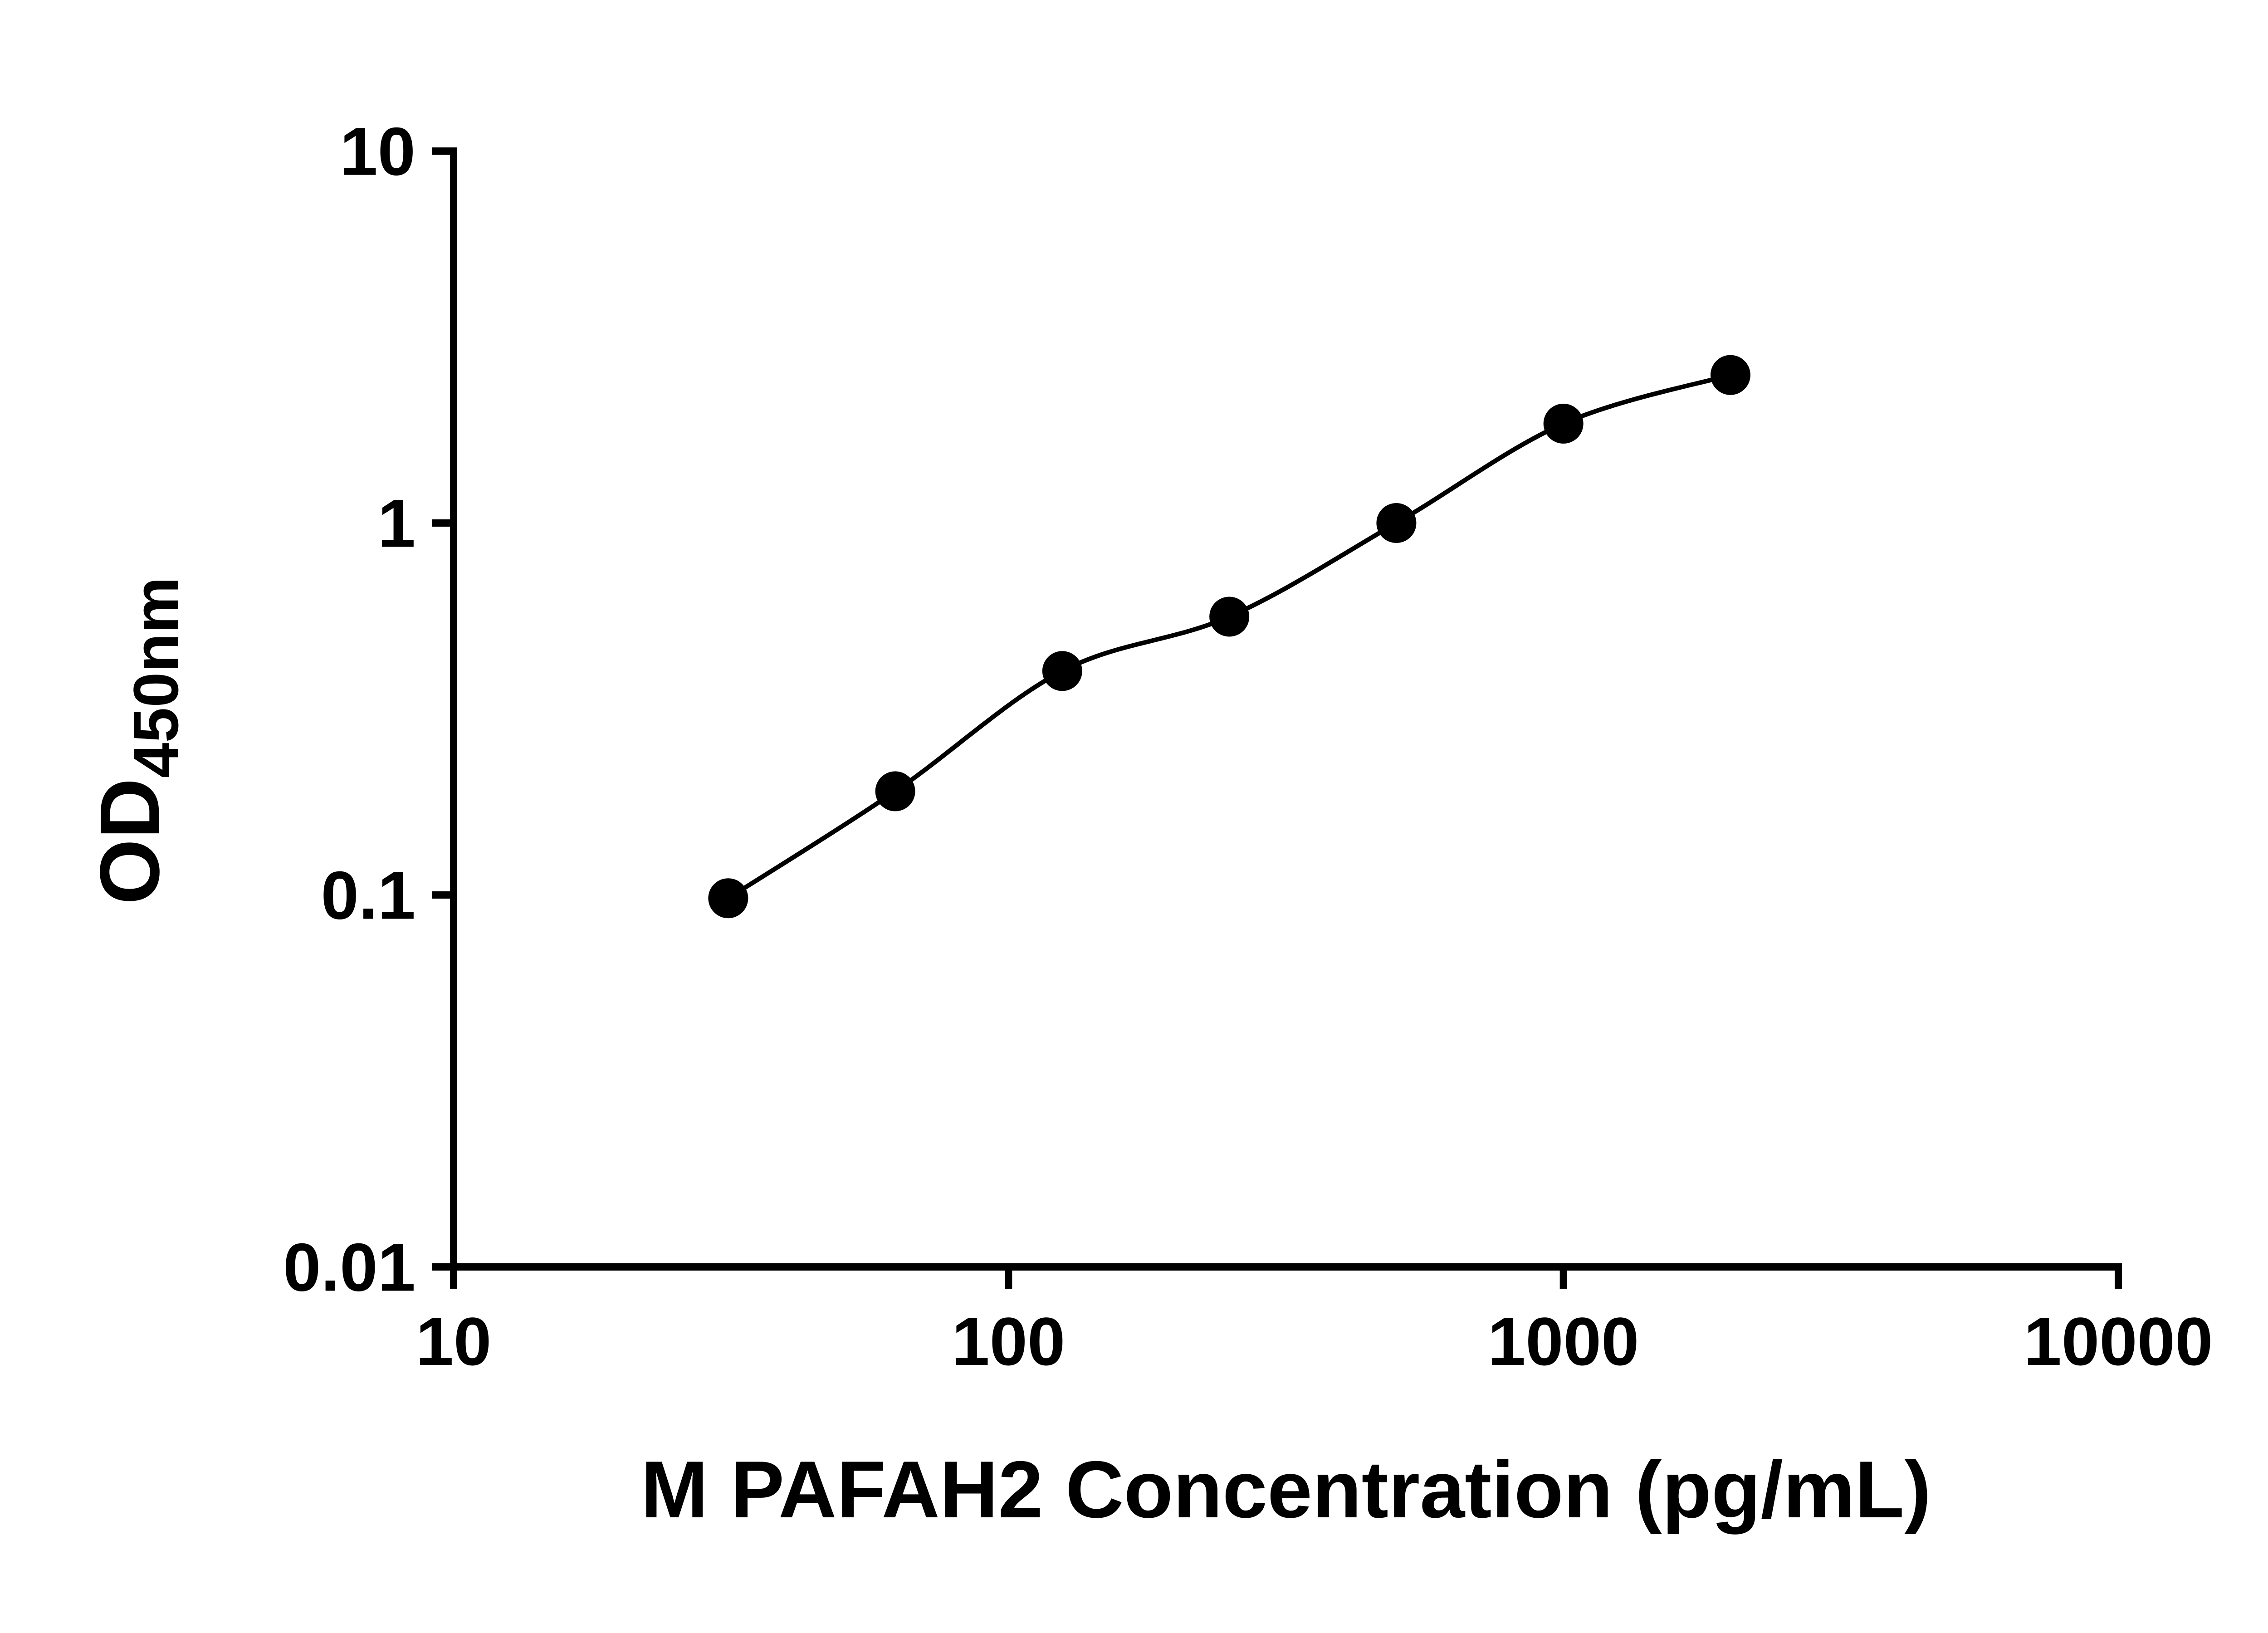 The width and height of the screenshot is (2268, 1633). Describe the element at coordinates (368, 895) in the screenshot. I see `y-tick-label: 0.1` at that location.